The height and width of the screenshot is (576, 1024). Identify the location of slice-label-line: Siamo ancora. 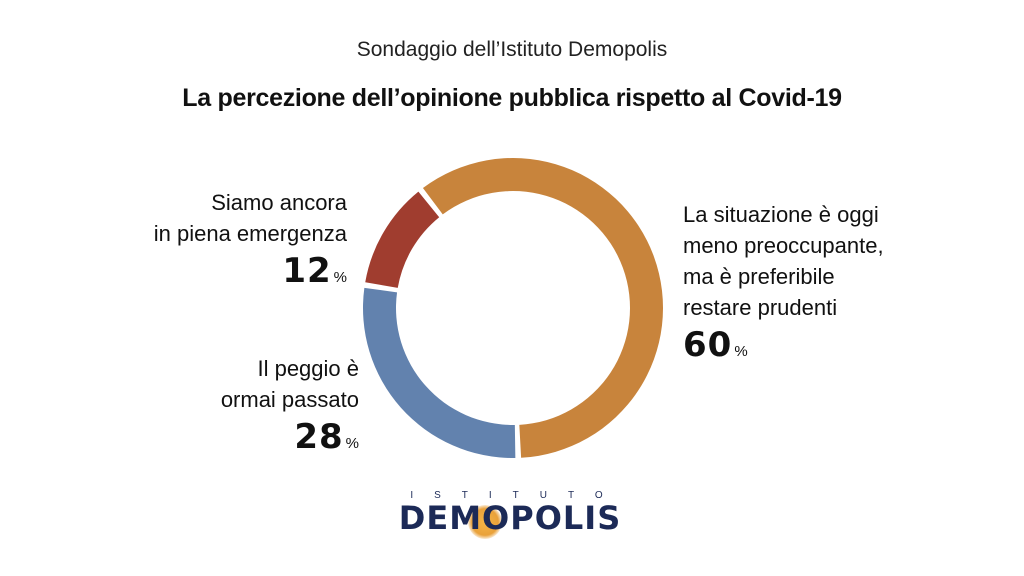
(279, 202).